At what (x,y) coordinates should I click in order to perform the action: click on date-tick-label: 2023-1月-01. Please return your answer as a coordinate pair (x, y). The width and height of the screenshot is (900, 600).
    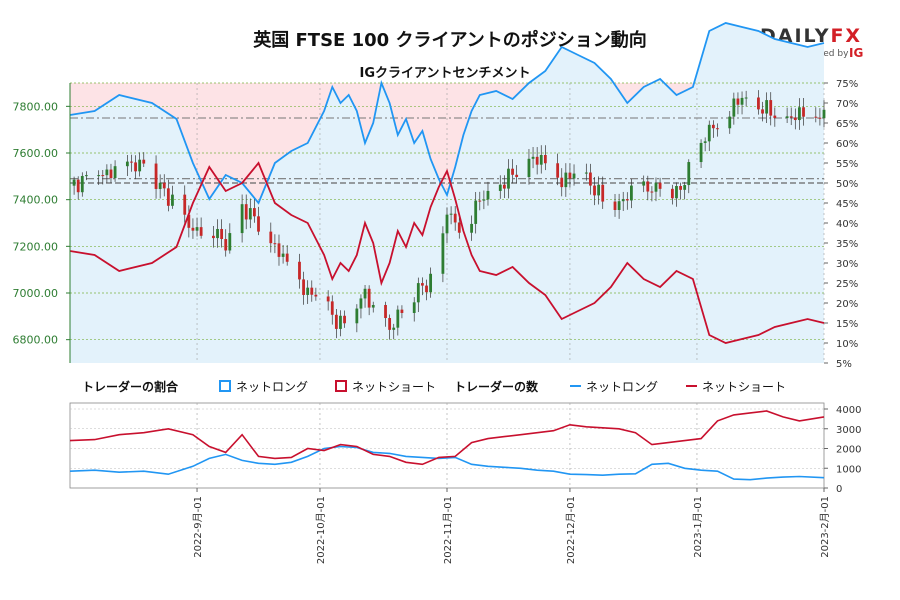
    Looking at the image, I should click on (698, 527).